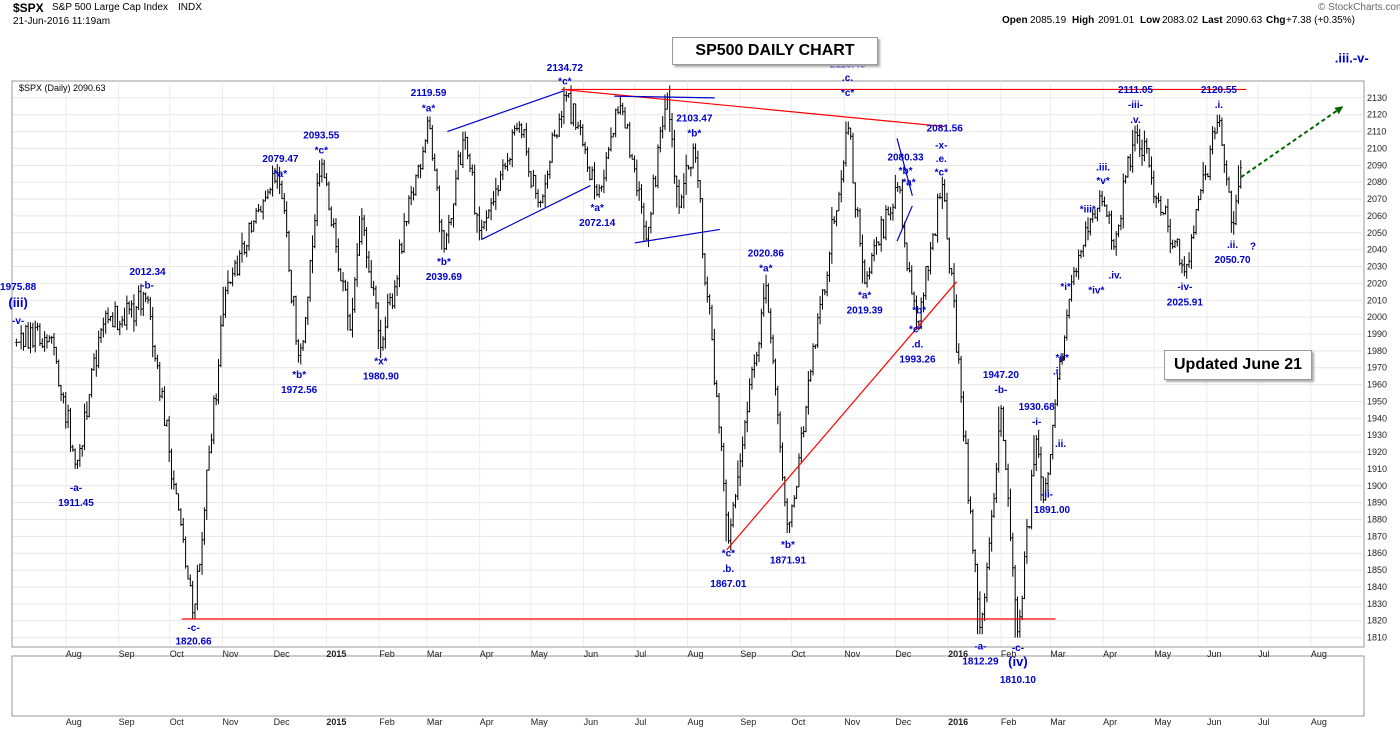 This screenshot has height=730, width=1400. I want to click on wave-label: -iii-, so click(1135, 105).